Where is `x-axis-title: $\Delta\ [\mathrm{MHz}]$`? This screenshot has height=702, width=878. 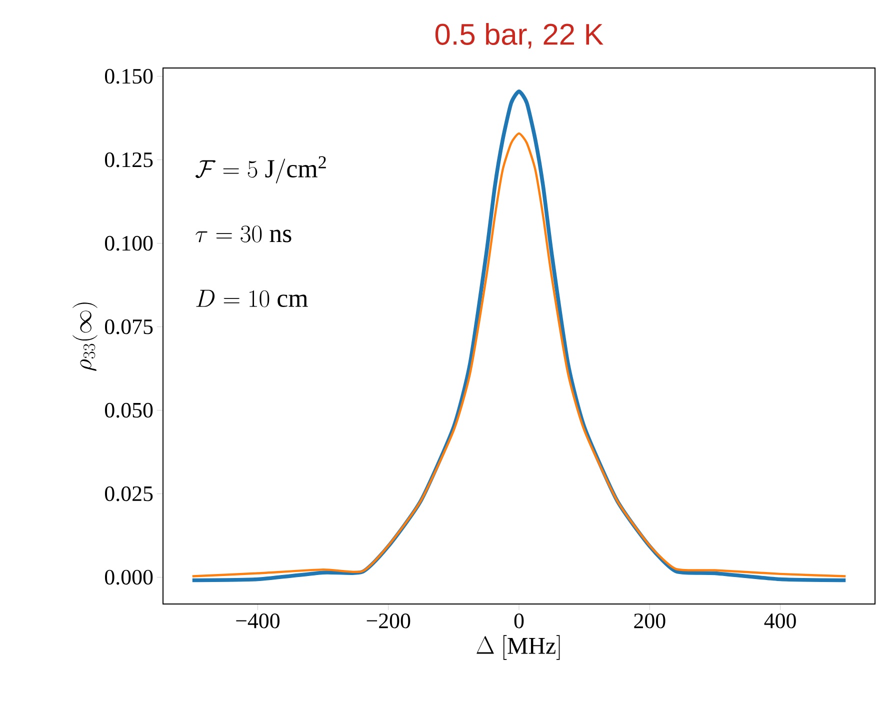
x-axis-title: $\Delta\ [\mathrm{MHz}]$ is located at coordinates (518, 647).